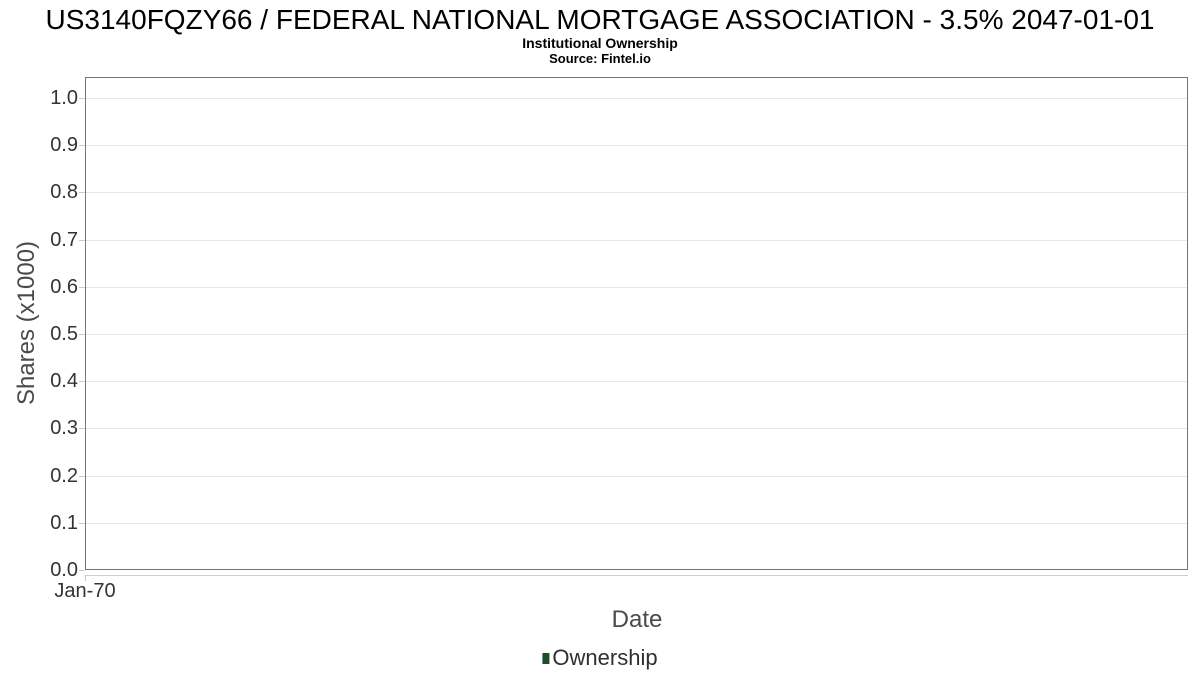 The image size is (1200, 675). Describe the element at coordinates (64, 287) in the screenshot. I see `y-tick-label: 0.6` at that location.